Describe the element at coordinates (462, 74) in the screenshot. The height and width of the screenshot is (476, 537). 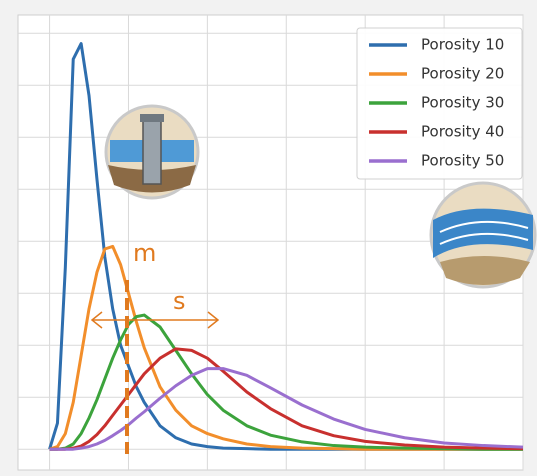
I see `legend-label: Porosity 20` at that location.